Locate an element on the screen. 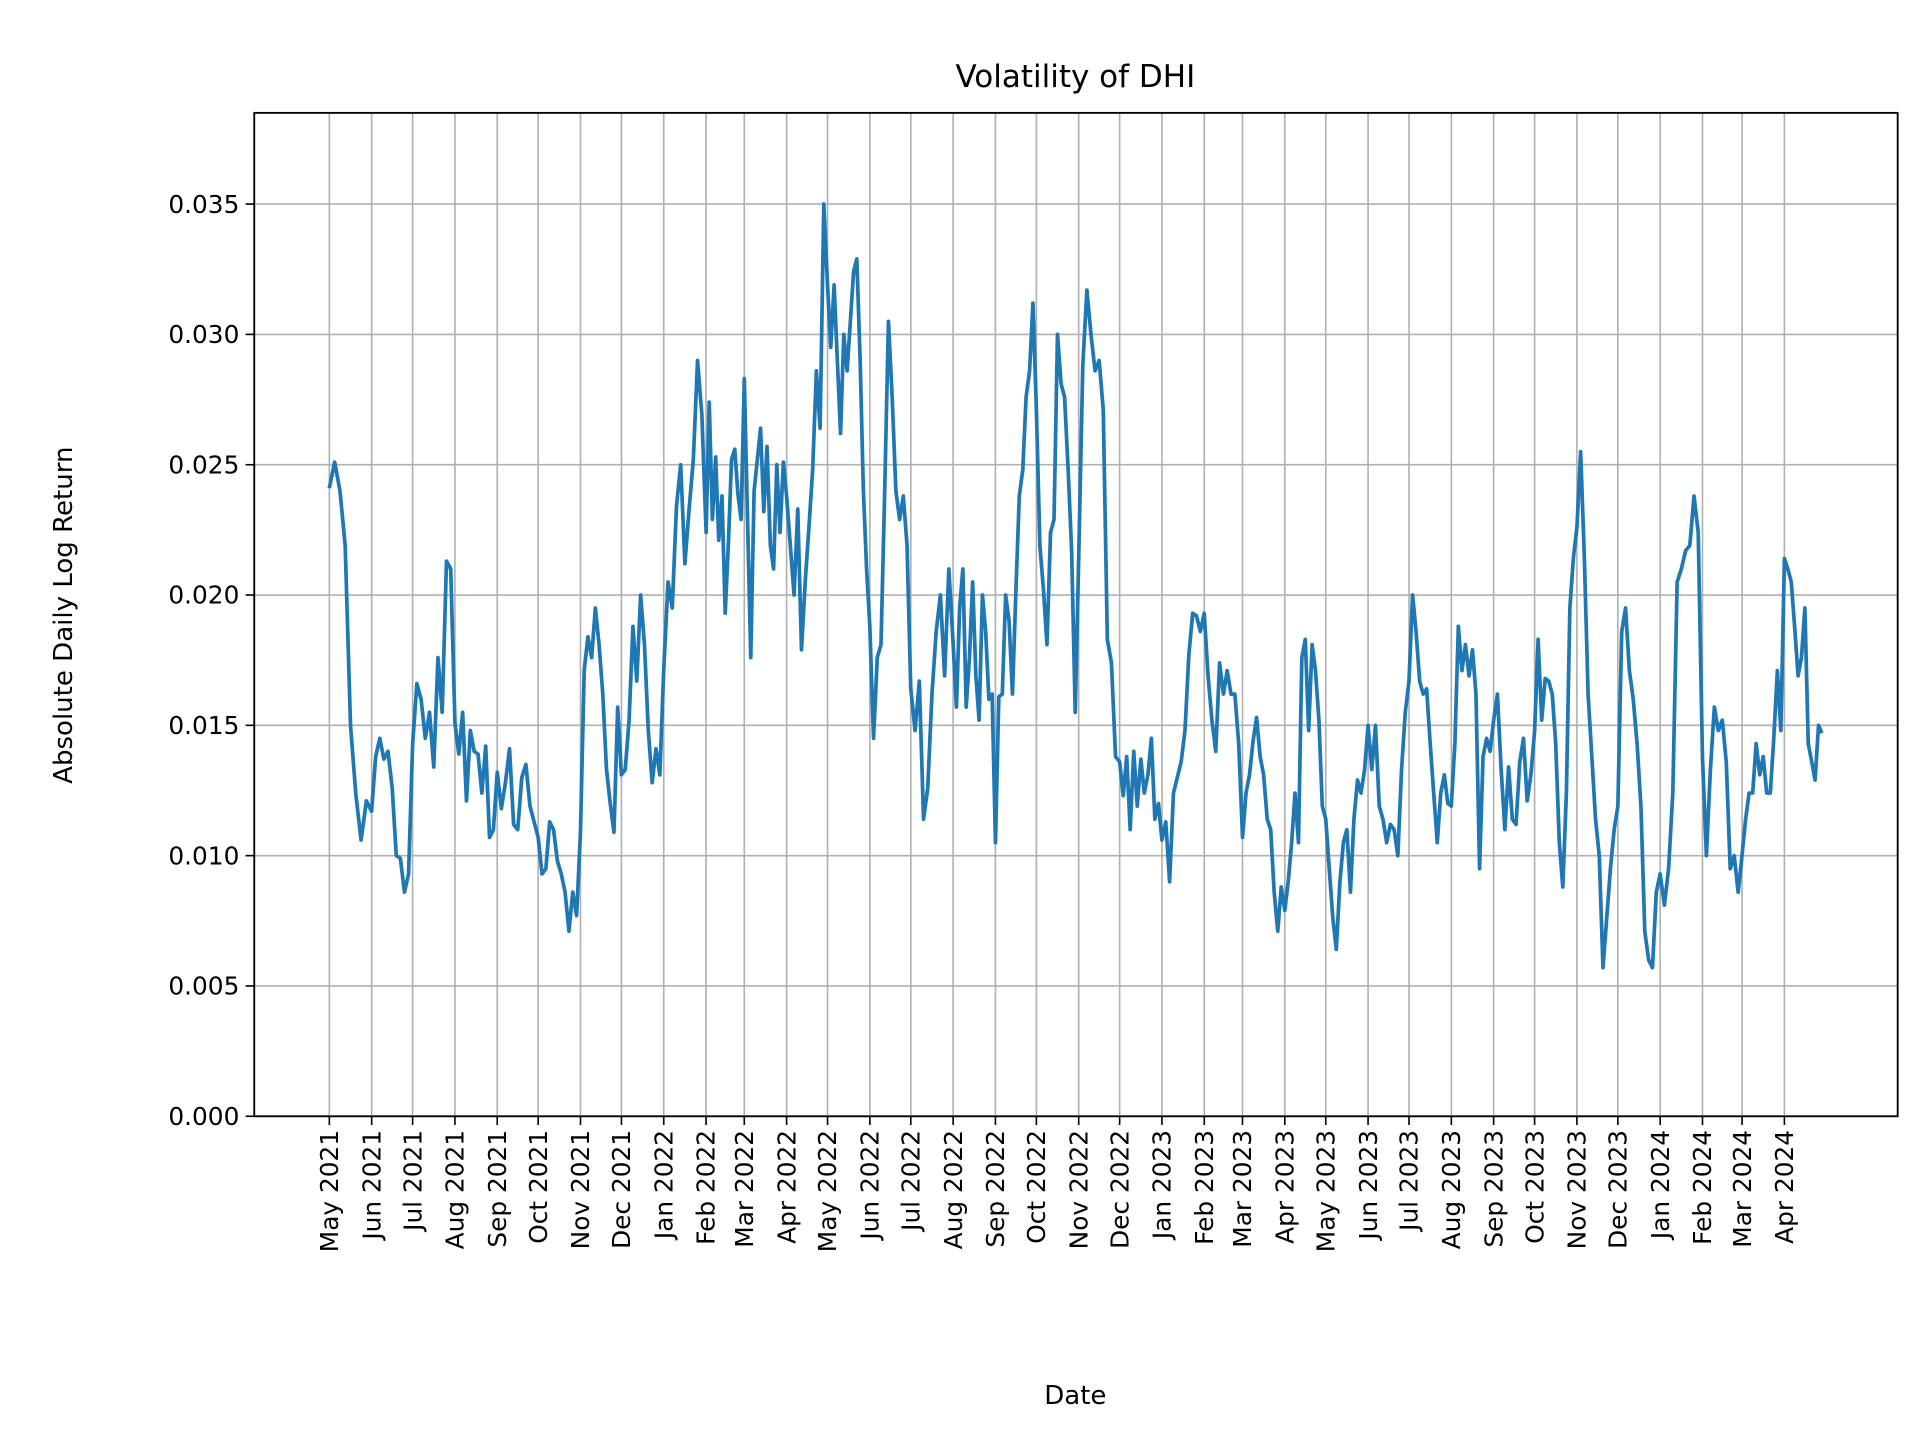 The image size is (1920, 1440). x-tick-label: Jan 2024 is located at coordinates (1660, 1185).